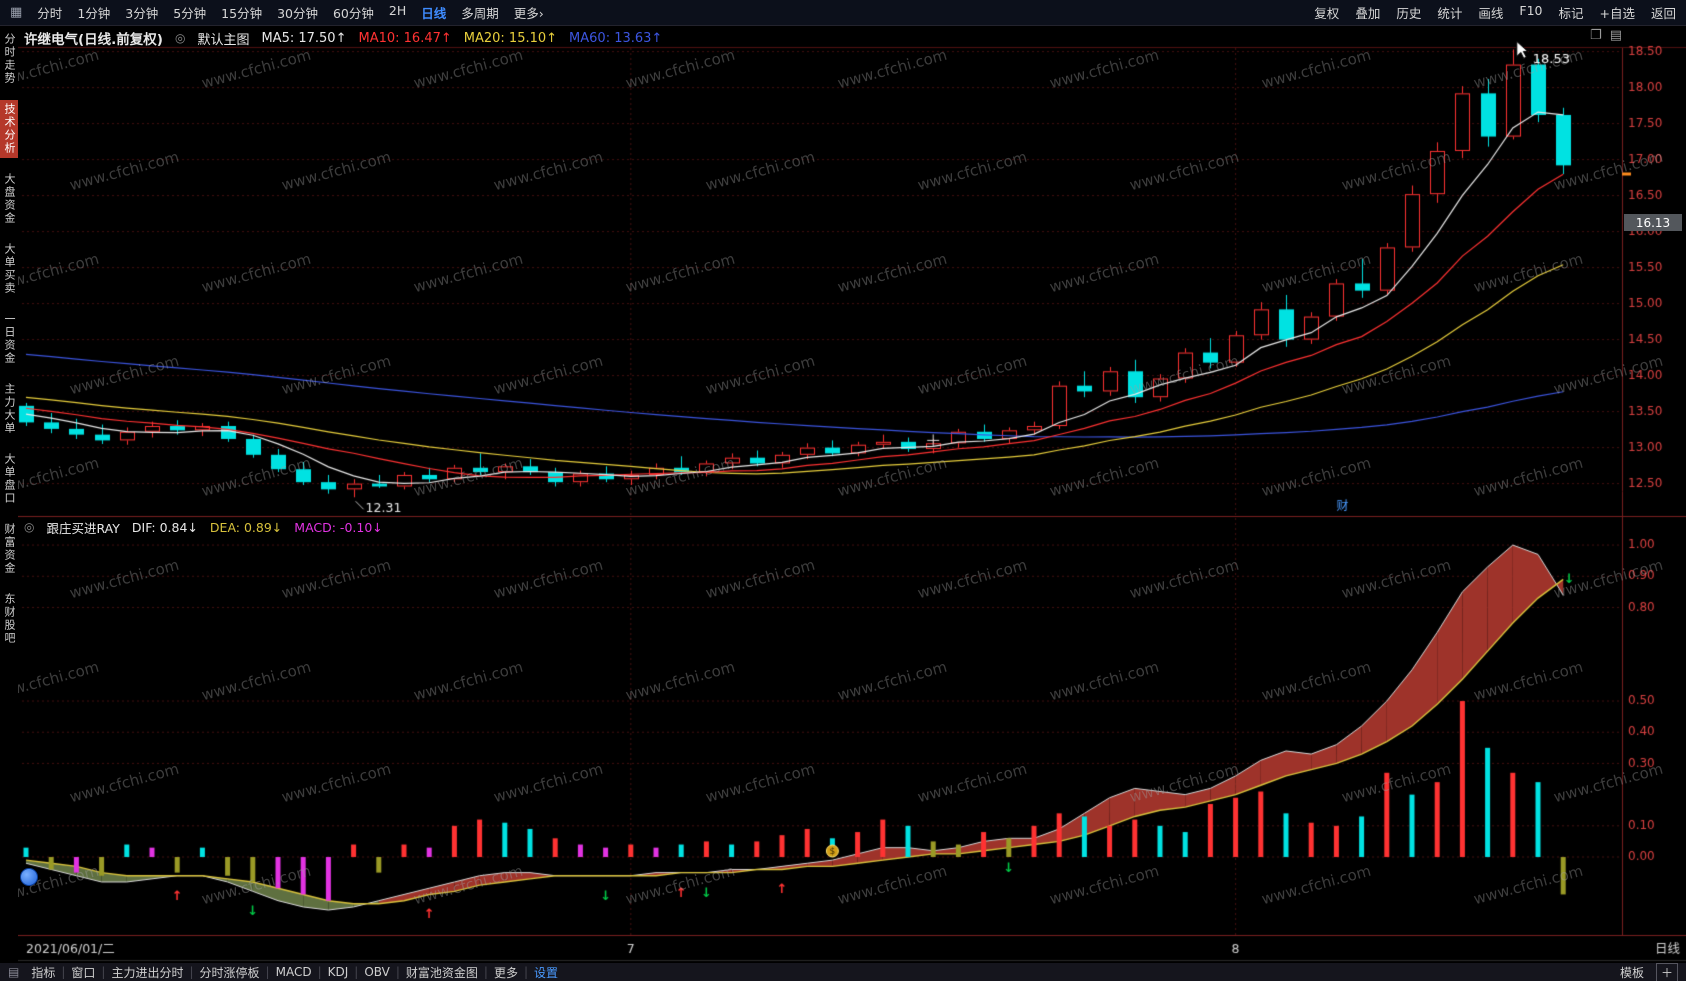 This screenshot has width=1686, height=981. What do you see at coordinates (242, 13) in the screenshot?
I see `period-tab-15分钟: 15分钟` at bounding box center [242, 13].